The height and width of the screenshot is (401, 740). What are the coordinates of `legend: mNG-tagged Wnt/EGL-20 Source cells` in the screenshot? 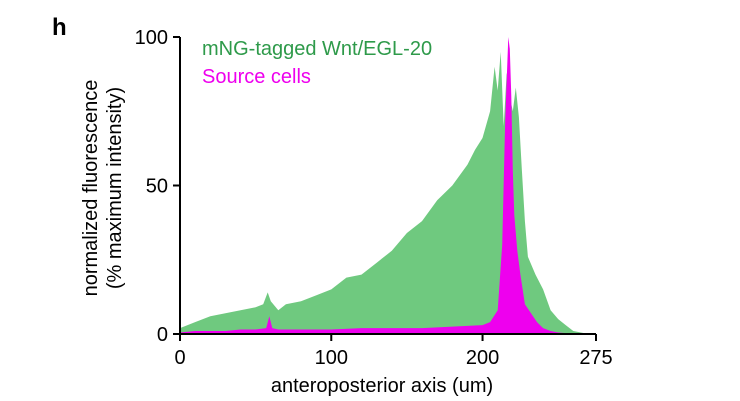 It's located at (317, 63).